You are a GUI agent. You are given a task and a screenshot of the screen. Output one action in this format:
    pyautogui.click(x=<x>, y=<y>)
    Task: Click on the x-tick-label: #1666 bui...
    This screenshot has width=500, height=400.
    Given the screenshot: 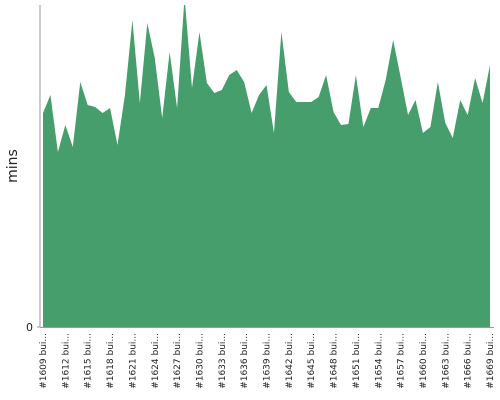 What is the action you would take?
    pyautogui.click(x=469, y=361)
    